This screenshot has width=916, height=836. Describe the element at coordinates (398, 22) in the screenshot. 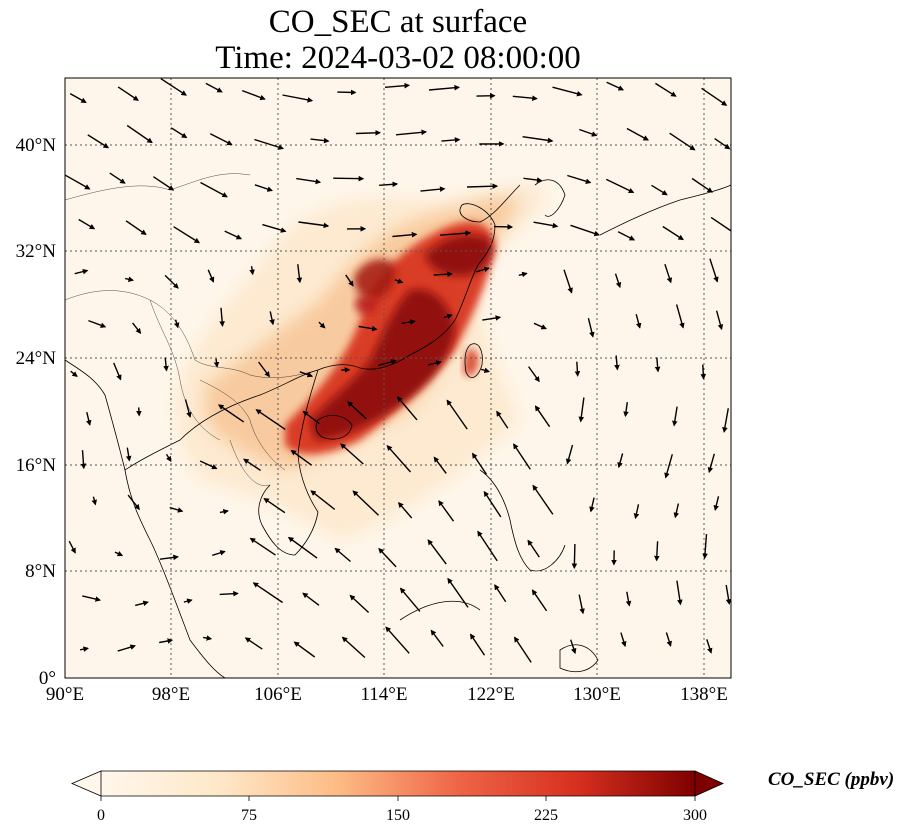

I see `map-title: CO_SEC at surface` at that location.